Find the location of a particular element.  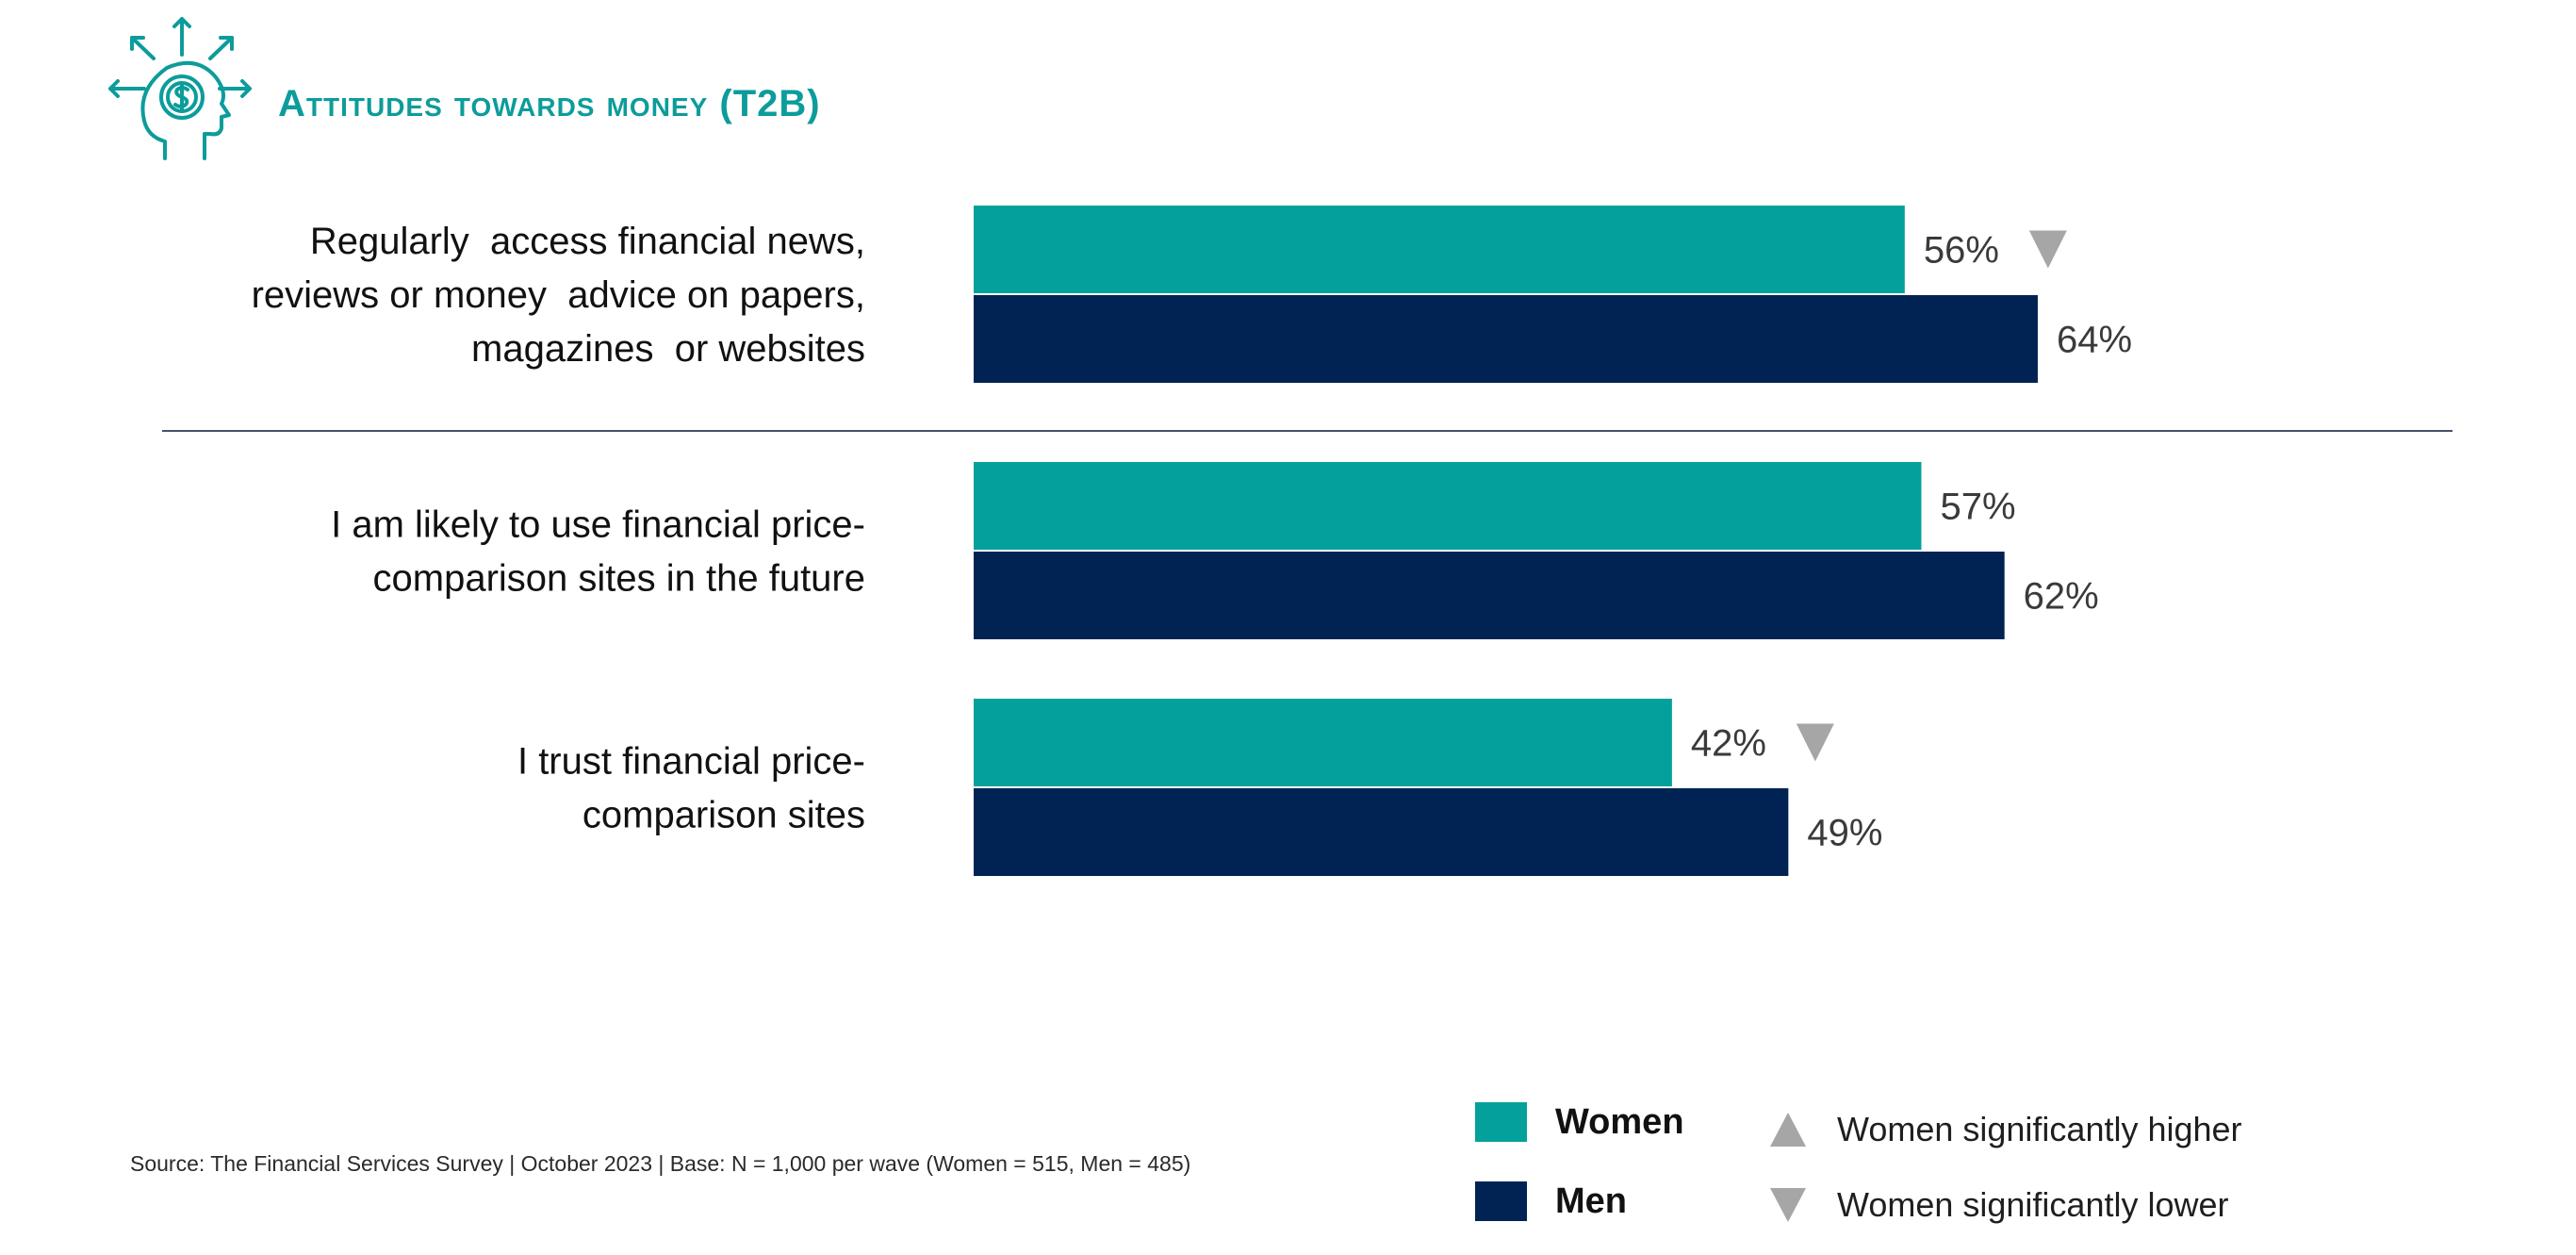

legend-label-higher: Women significantly higher is located at coordinates (2039, 1129).